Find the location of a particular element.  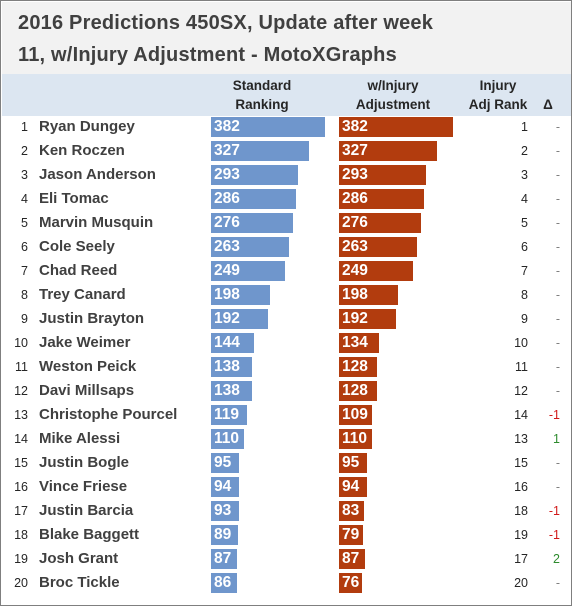

rank-label: 3 is located at coordinates (24, 175).